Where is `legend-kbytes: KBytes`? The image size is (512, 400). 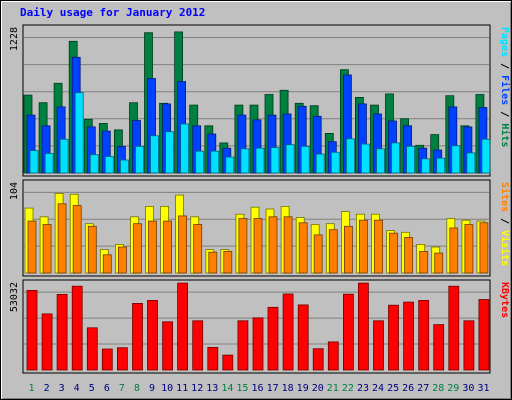 legend-kbytes: KBytes is located at coordinates (504, 300).